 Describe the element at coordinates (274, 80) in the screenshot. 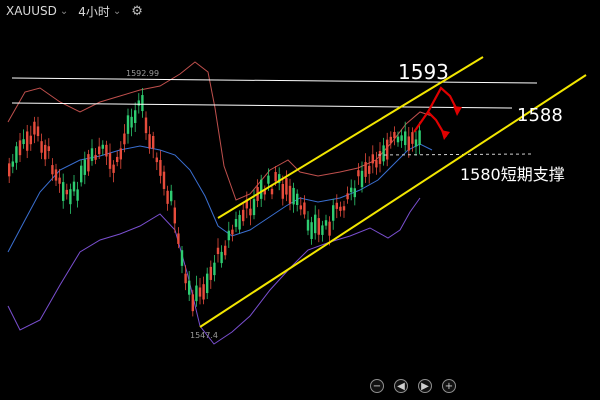

I see `resistance-1593-line` at that location.